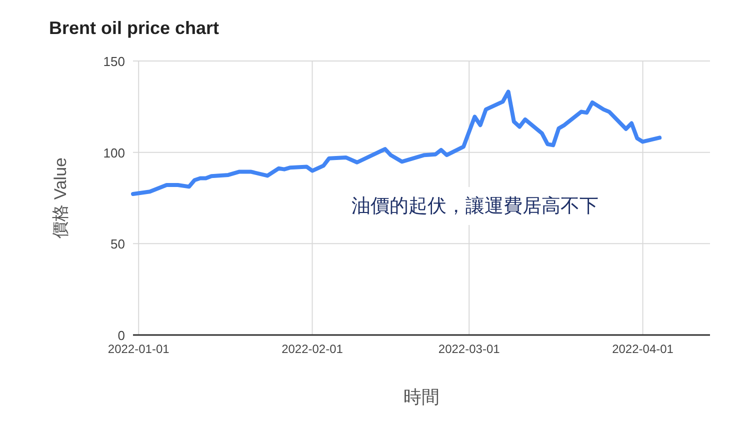 The width and height of the screenshot is (740, 422). Describe the element at coordinates (643, 349) in the screenshot. I see `x-tick-label: 2022-04-01` at that location.